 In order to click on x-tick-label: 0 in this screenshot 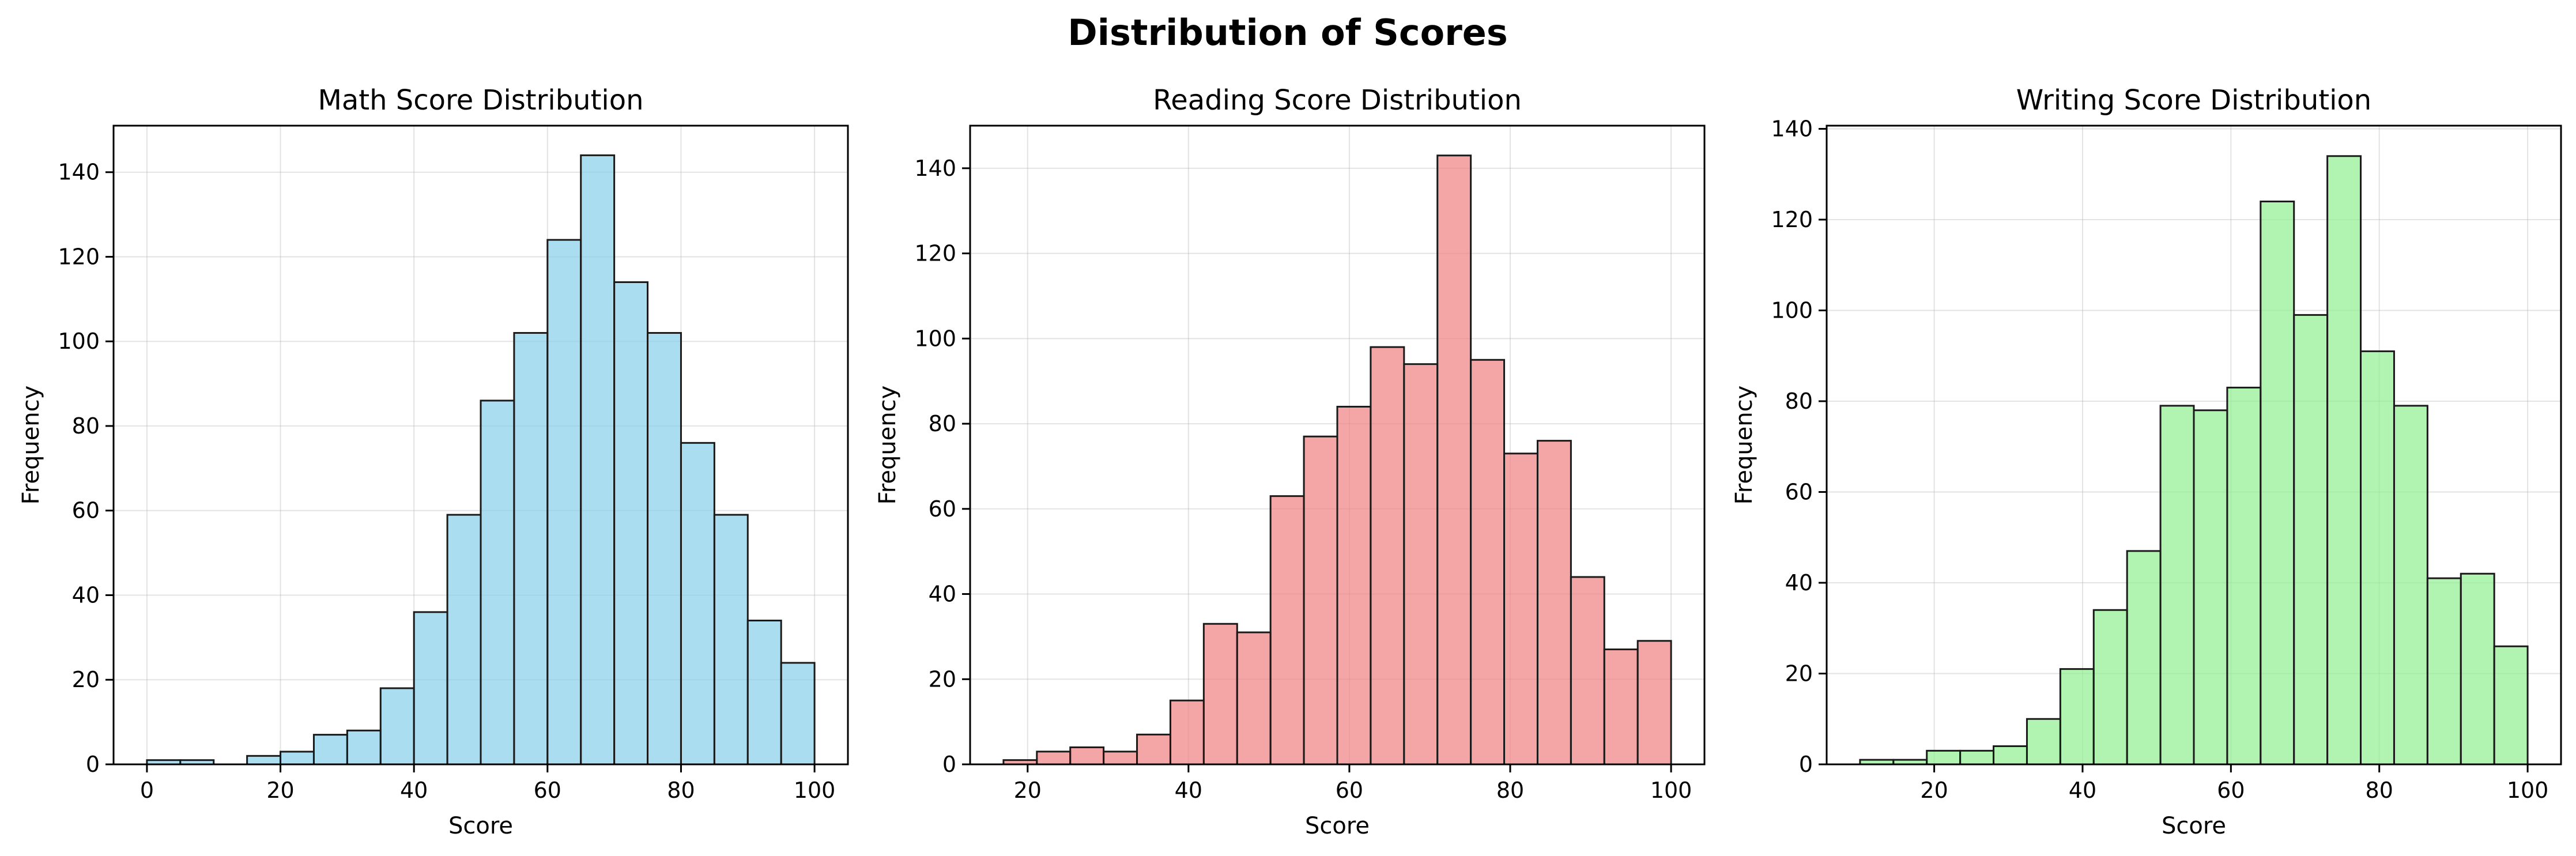, I will do `click(147, 790)`.